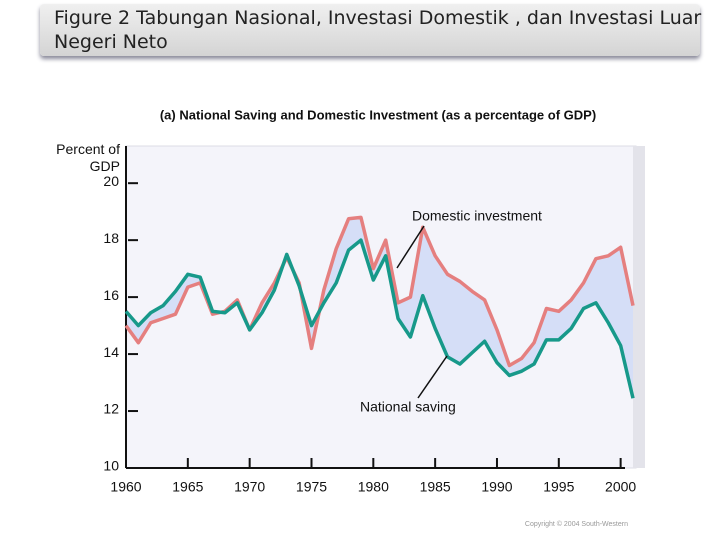 The width and height of the screenshot is (720, 540). I want to click on x-tick-label: 1995, so click(558, 487).